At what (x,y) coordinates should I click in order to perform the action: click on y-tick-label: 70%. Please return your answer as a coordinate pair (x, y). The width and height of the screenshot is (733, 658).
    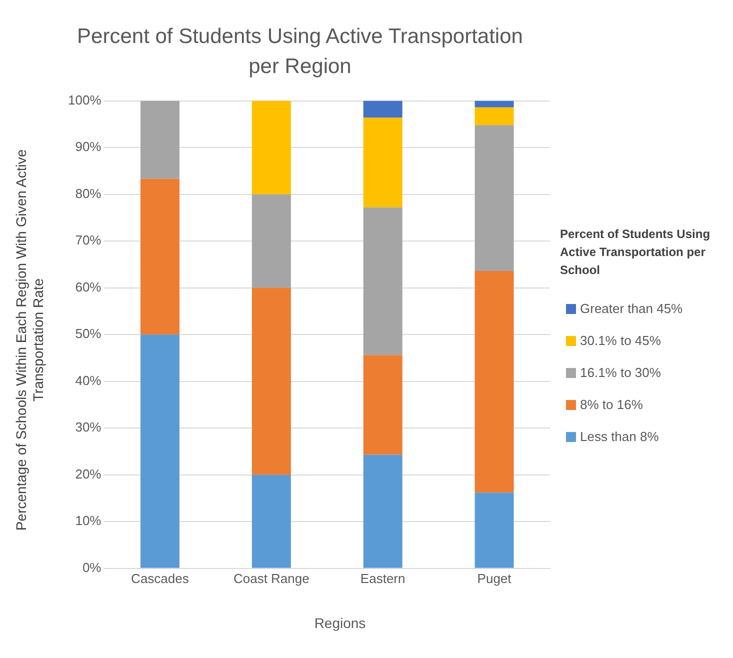
    Looking at the image, I should click on (88, 240).